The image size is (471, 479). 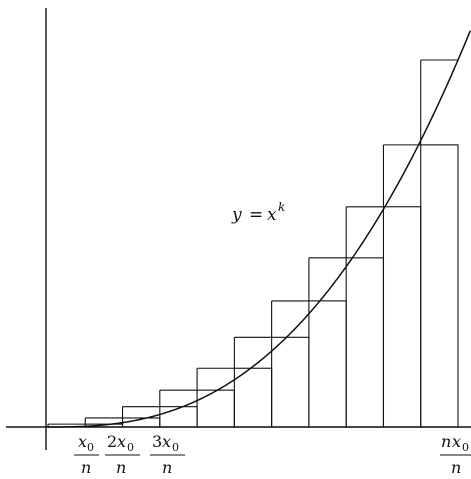 I want to click on tick-3-den: n, so click(x=167, y=467).